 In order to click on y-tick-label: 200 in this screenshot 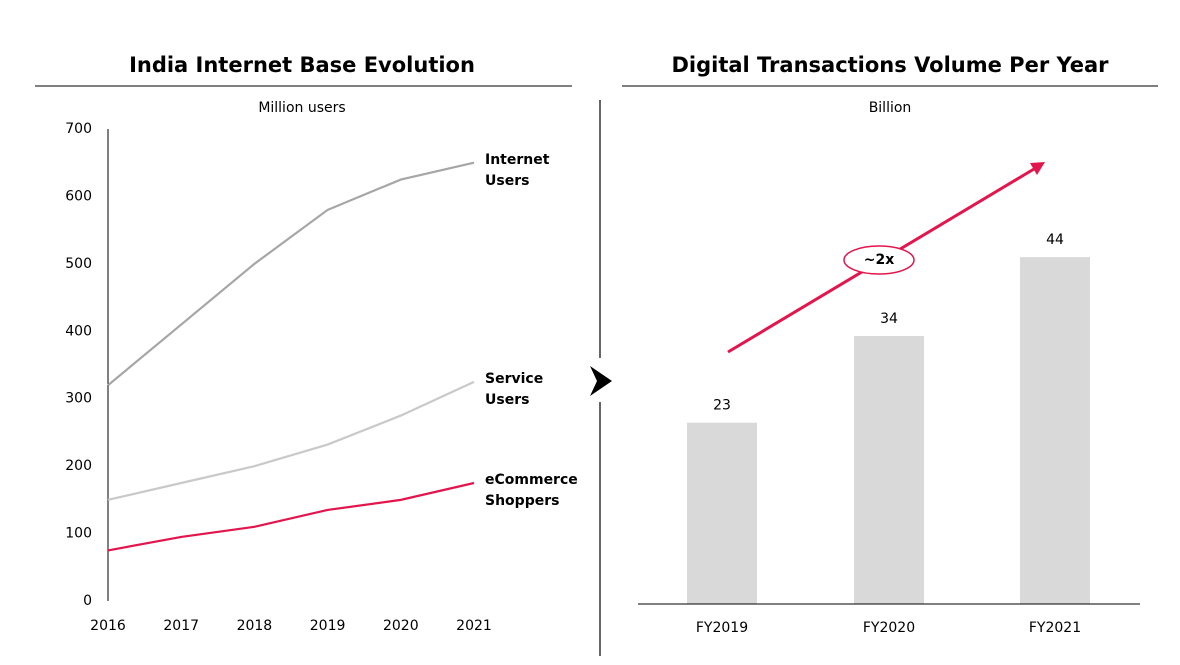, I will do `click(78, 466)`.